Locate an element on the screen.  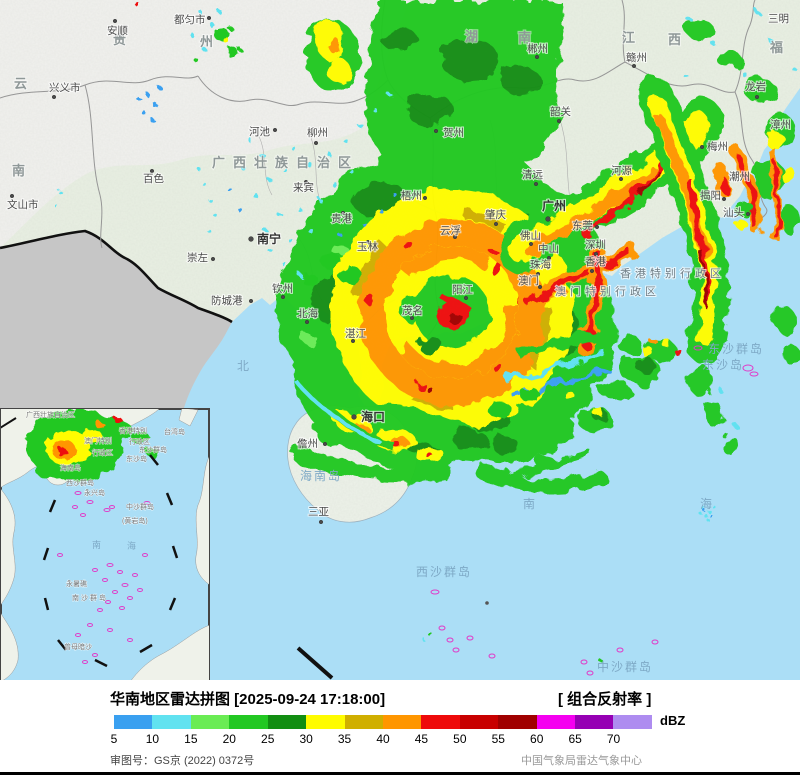
map-label: 崇左 is located at coordinates (197, 257).